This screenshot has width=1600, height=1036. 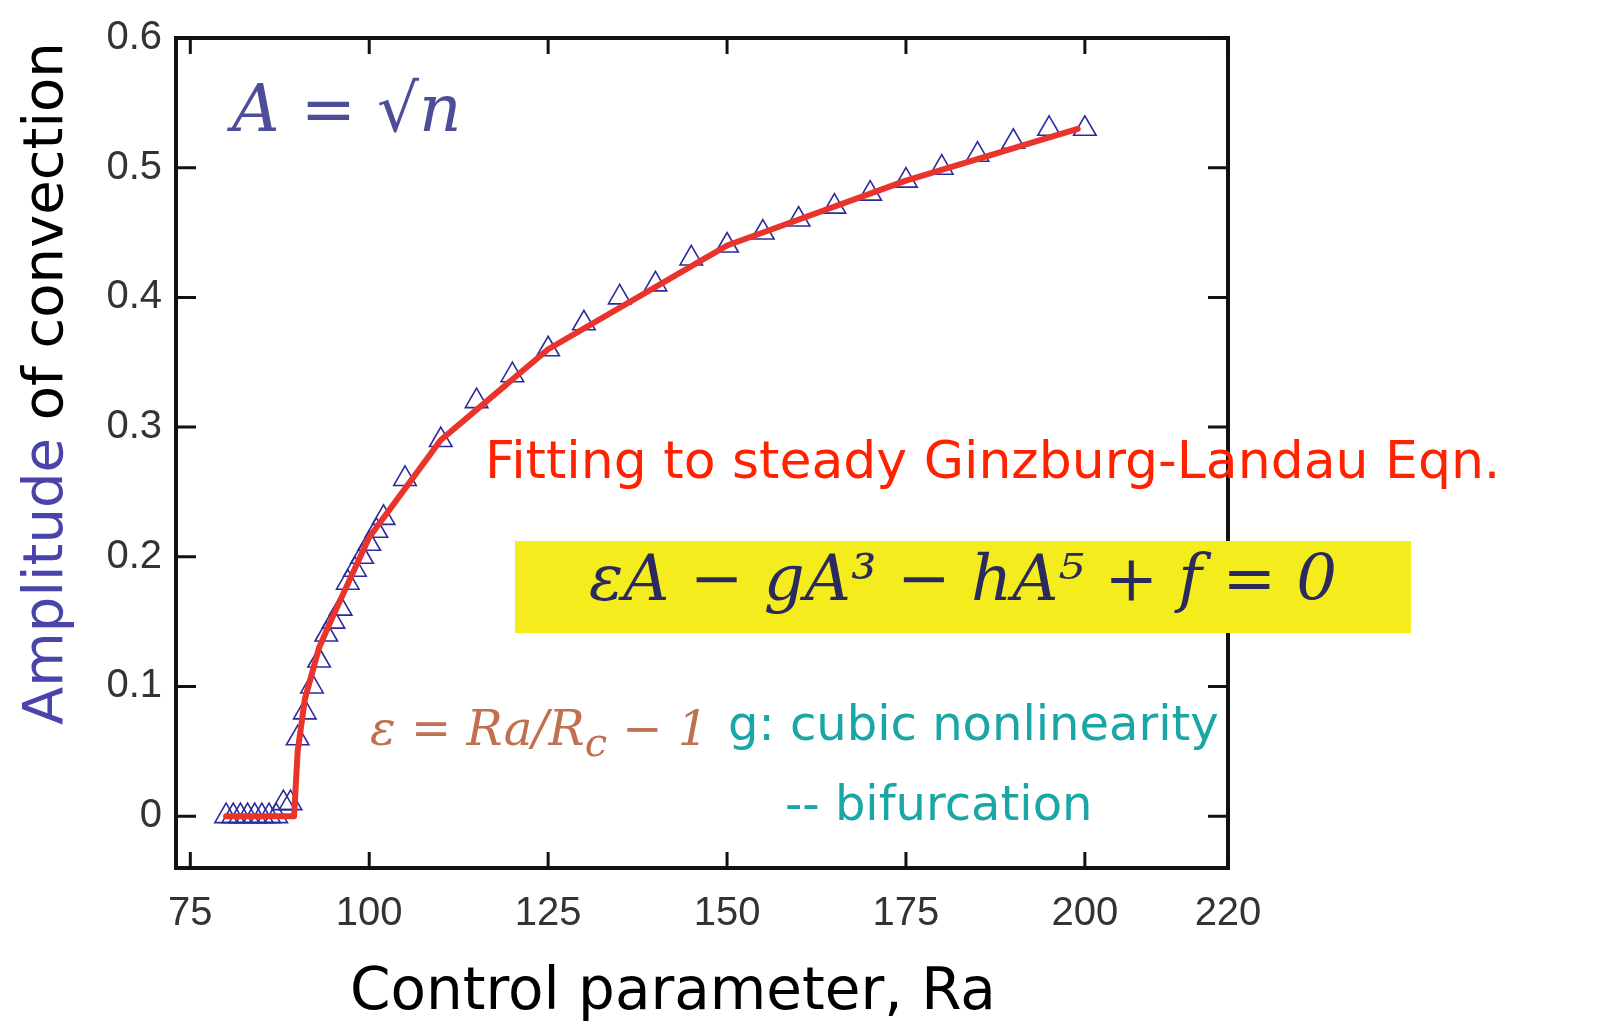 What do you see at coordinates (190, 911) in the screenshot?
I see `x-tick-label: 75` at bounding box center [190, 911].